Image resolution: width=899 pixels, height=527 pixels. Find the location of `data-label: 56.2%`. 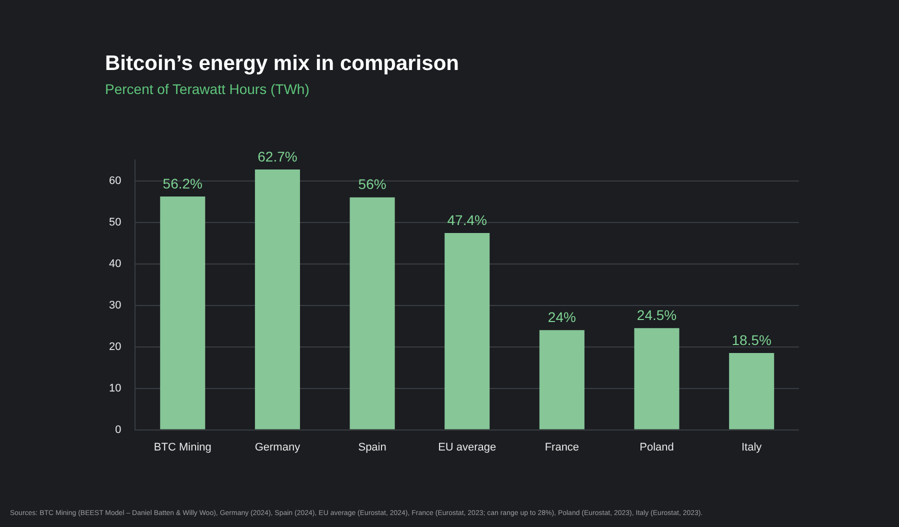

data-label: 56.2% is located at coordinates (182, 183).